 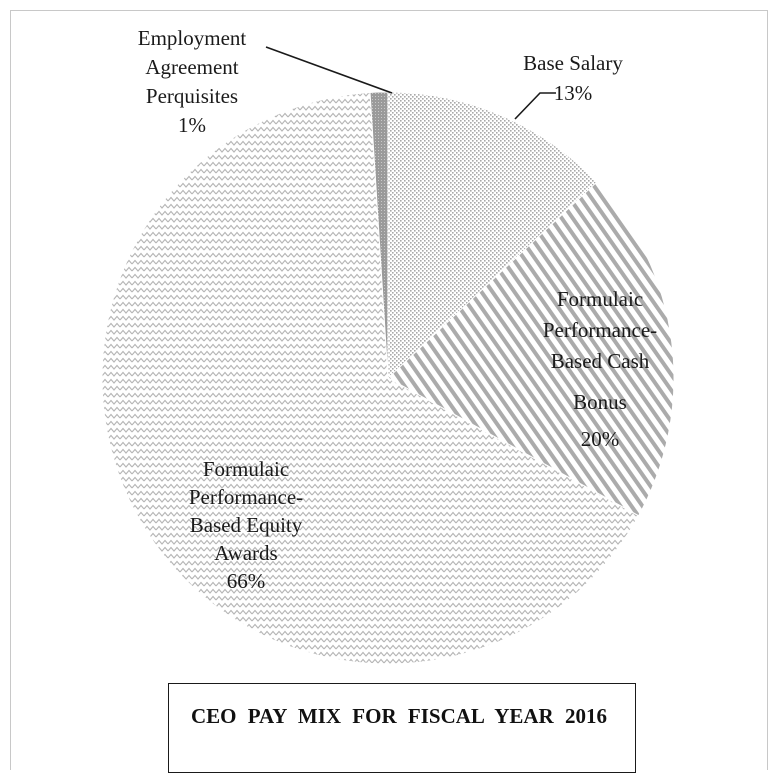 I want to click on slice-label-line: Based Equity, so click(x=246, y=525).